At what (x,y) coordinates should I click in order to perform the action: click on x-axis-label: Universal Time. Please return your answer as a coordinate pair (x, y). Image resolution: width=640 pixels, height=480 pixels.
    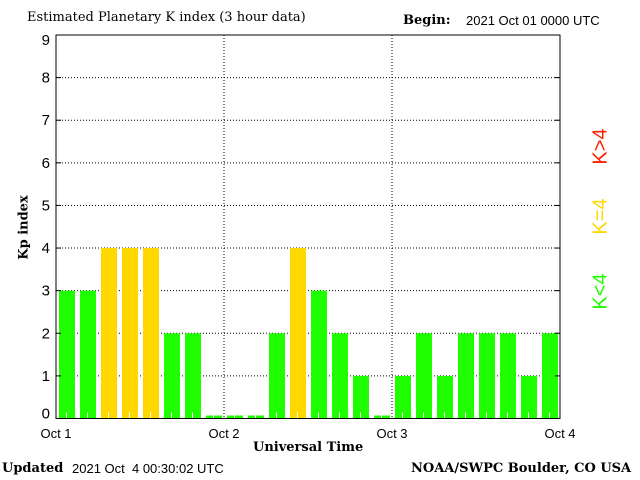
    Looking at the image, I should click on (308, 447).